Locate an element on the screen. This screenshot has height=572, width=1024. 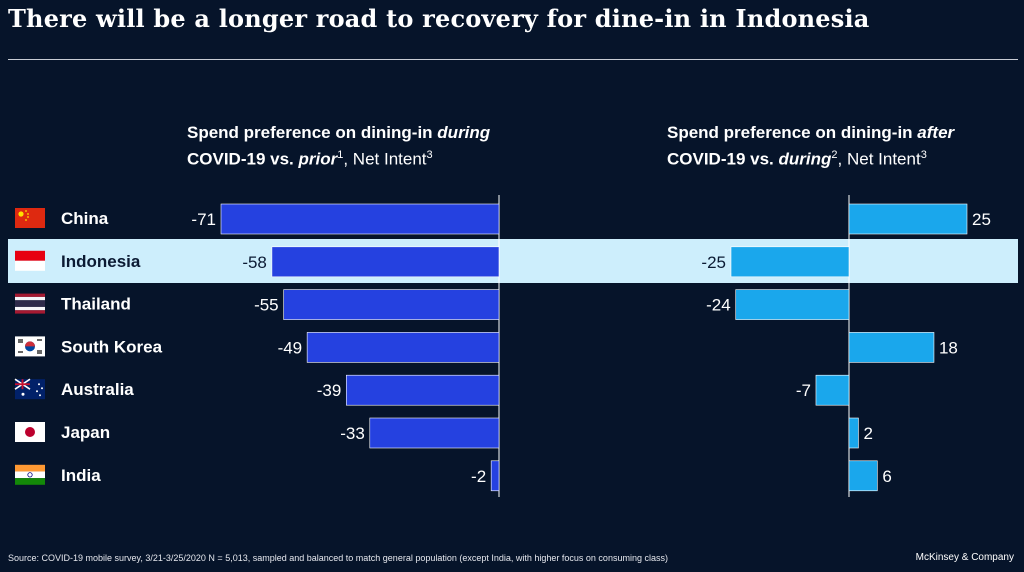
left-value-label-japan: -33 is located at coordinates (352, 433).